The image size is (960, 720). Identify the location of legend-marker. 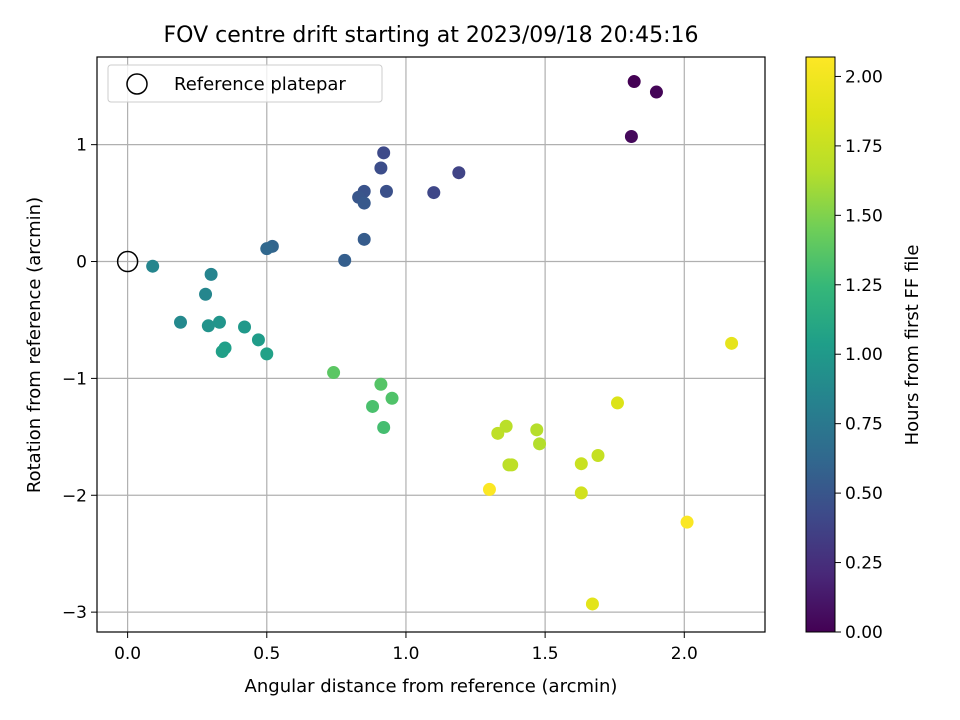
(137, 84).